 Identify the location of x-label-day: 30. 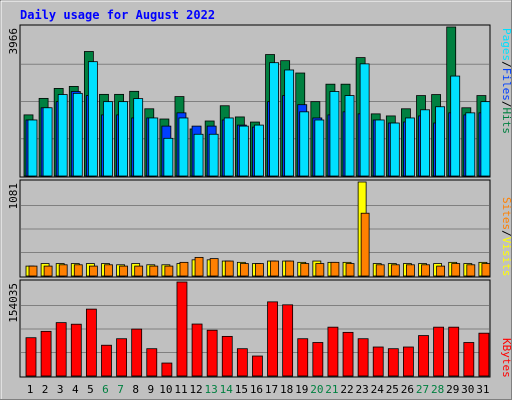
(467, 389).